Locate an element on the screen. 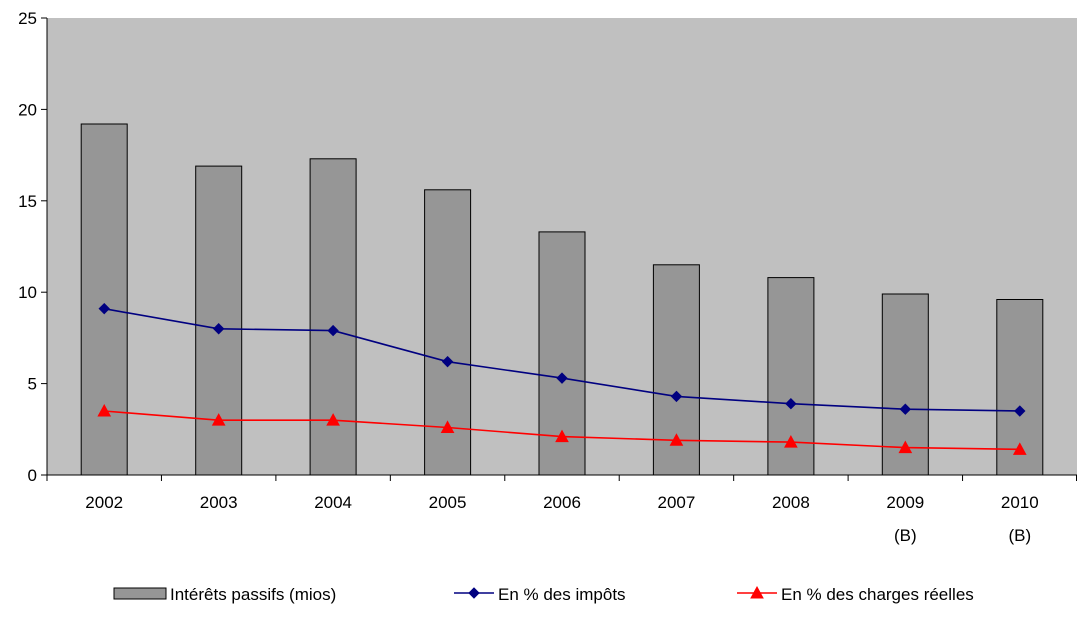  legend-triangle-icon is located at coordinates (757, 592).